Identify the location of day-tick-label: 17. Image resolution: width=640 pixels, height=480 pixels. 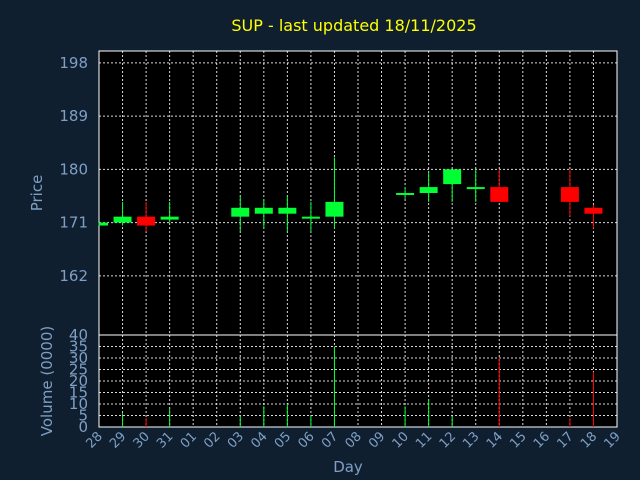
(565, 440).